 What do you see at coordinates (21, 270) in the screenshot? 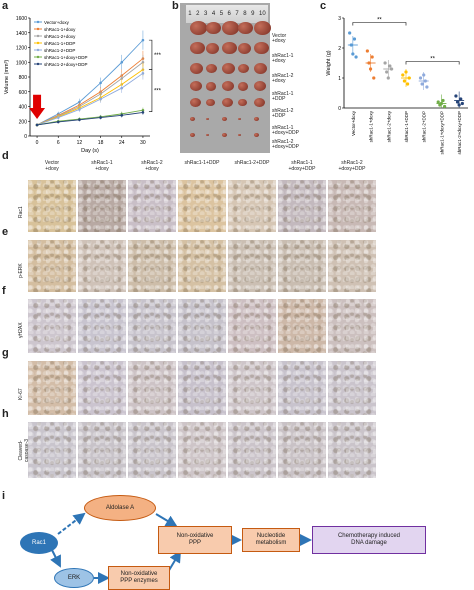
I see `ihc-row-label: p-ERK` at bounding box center [21, 270].